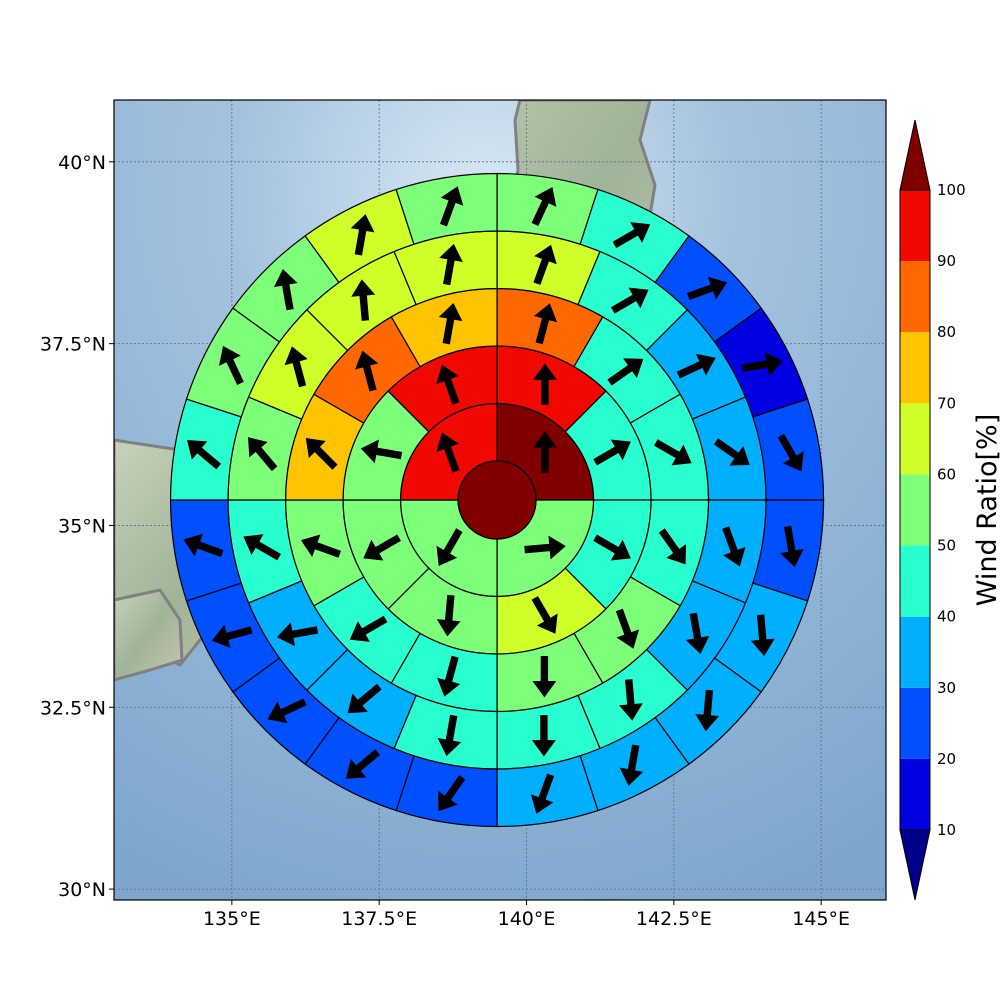 The height and width of the screenshot is (1000, 1000). What do you see at coordinates (946, 332) in the screenshot?
I see `colorbar-tick-label: 80` at bounding box center [946, 332].